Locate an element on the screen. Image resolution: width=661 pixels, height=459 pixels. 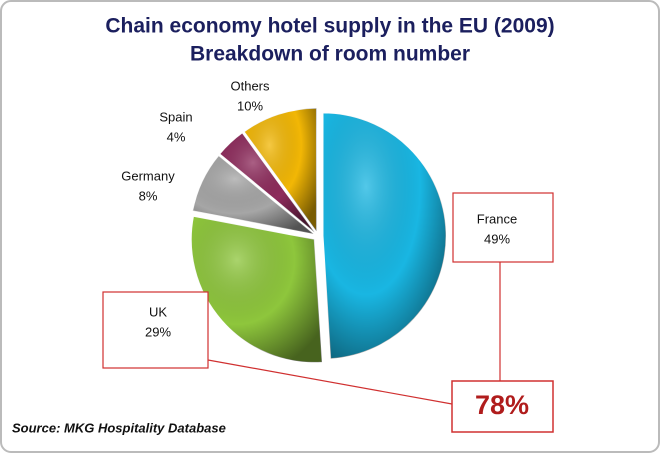
category-label: Germany is located at coordinates (148, 175).